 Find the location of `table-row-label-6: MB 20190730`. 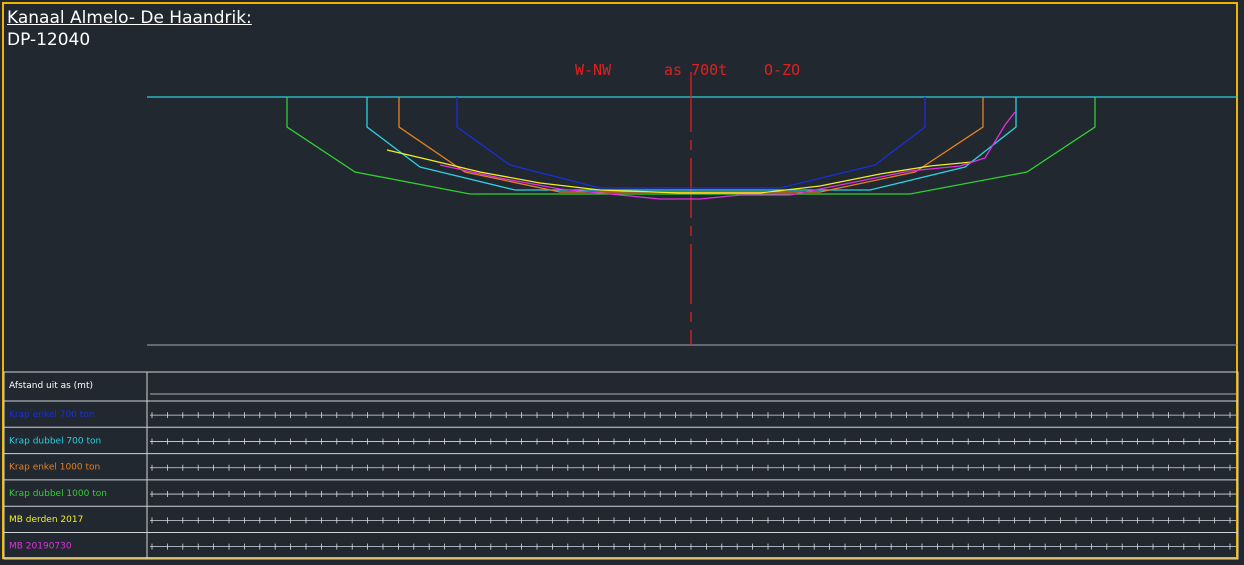

table-row-label-6: MB 20190730 is located at coordinates (40, 547).